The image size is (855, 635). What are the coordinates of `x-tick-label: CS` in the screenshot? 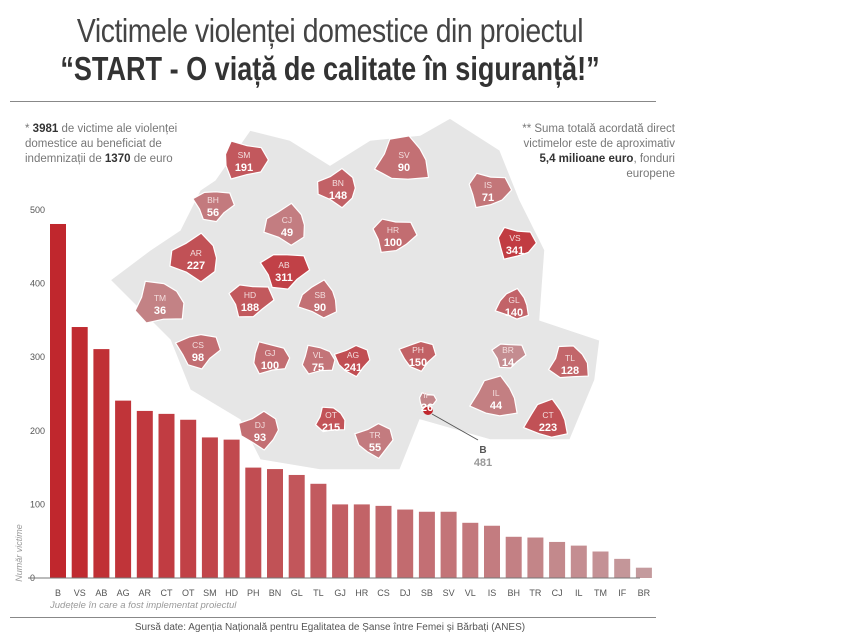 It's located at (383, 593).